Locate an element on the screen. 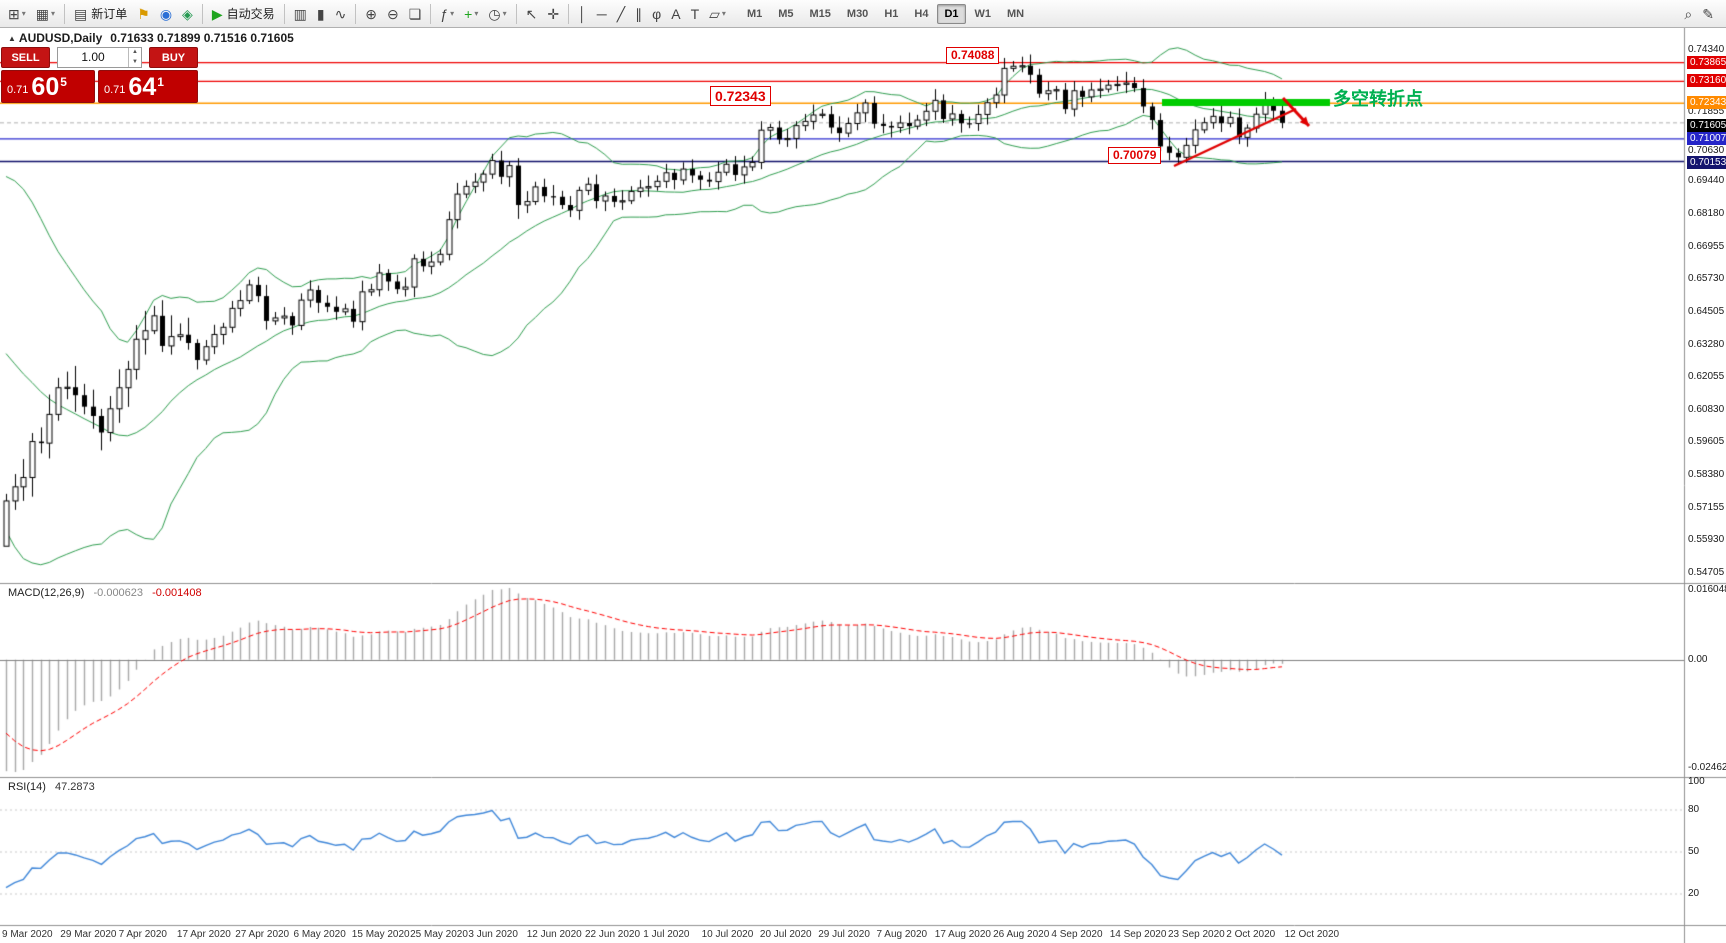 The width and height of the screenshot is (1726, 943). label-icon: T is located at coordinates (695, 13).